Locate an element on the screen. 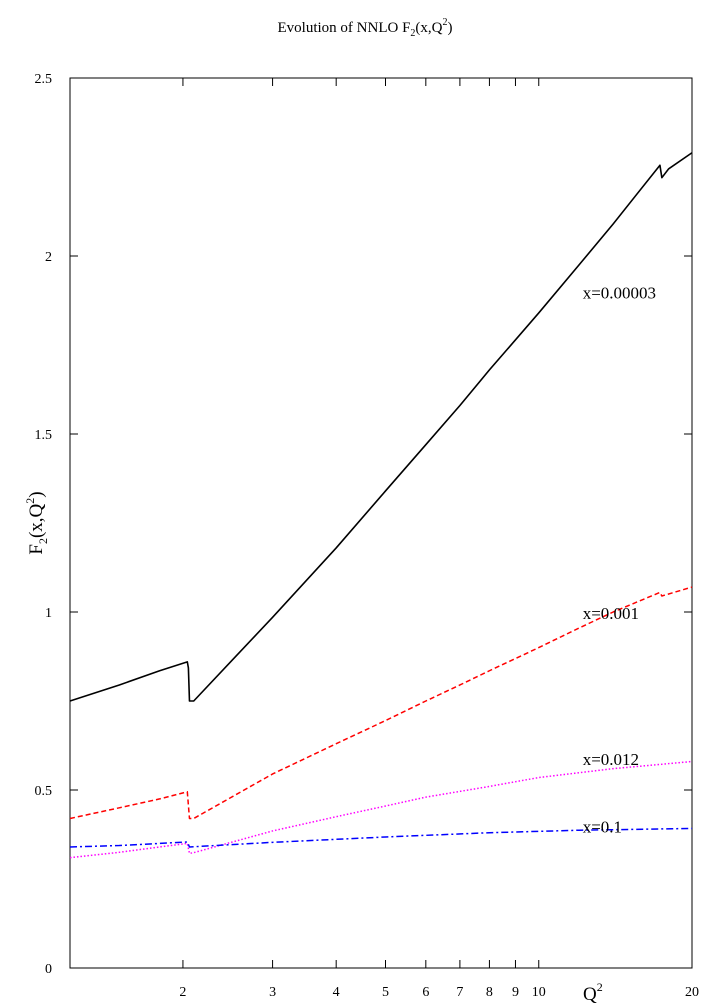 The height and width of the screenshot is (1007, 702). y-tick-label-2-5: 2.5 is located at coordinates (44, 79).